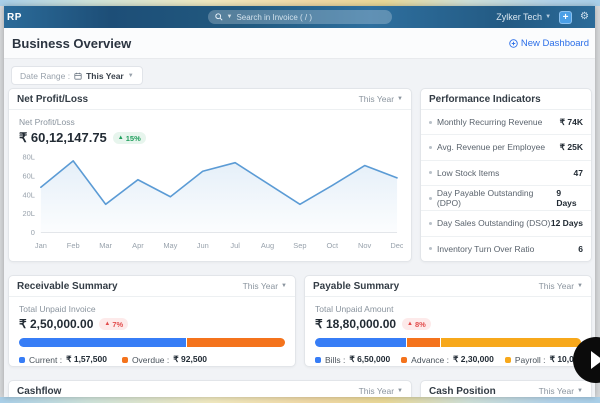 The height and width of the screenshot is (403, 600). Describe the element at coordinates (420, 324) in the screenshot. I see `change-value: 8%` at that location.